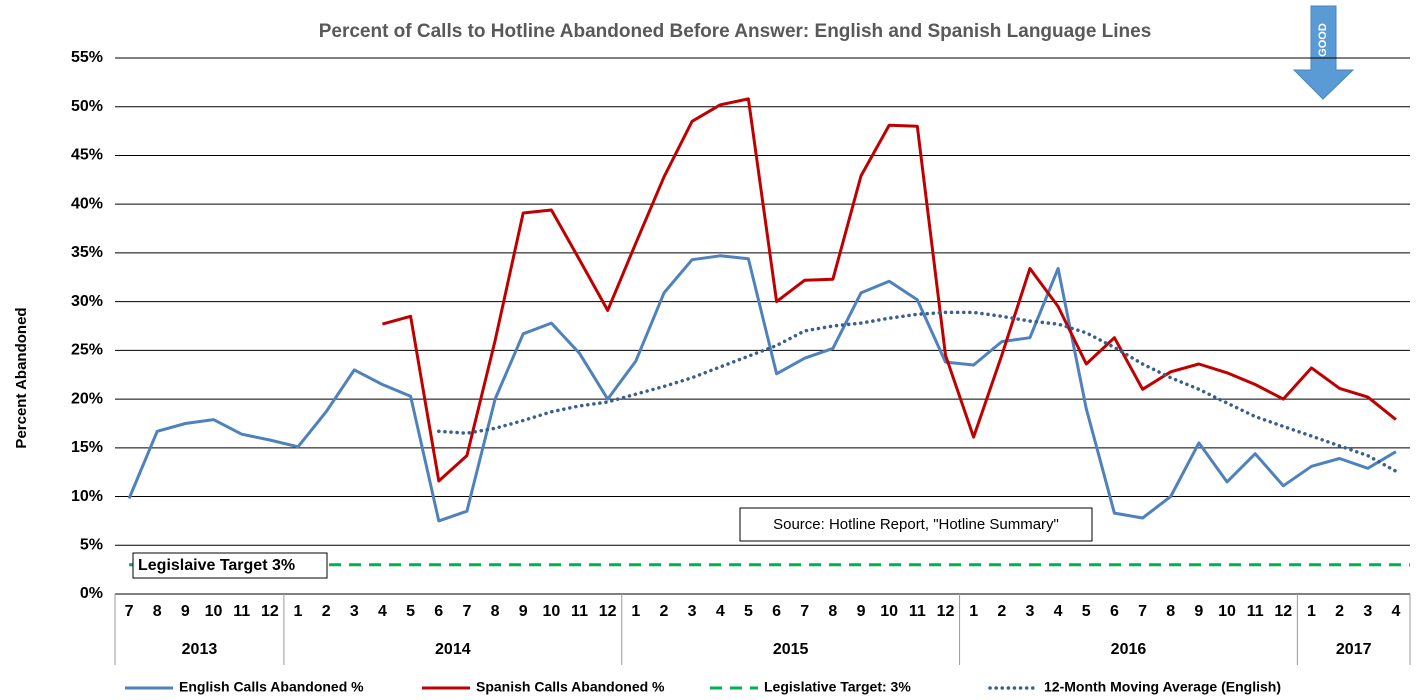 The width and height of the screenshot is (1418, 700). Describe the element at coordinates (87, 252) in the screenshot. I see `y-tick-label: 35%` at that location.